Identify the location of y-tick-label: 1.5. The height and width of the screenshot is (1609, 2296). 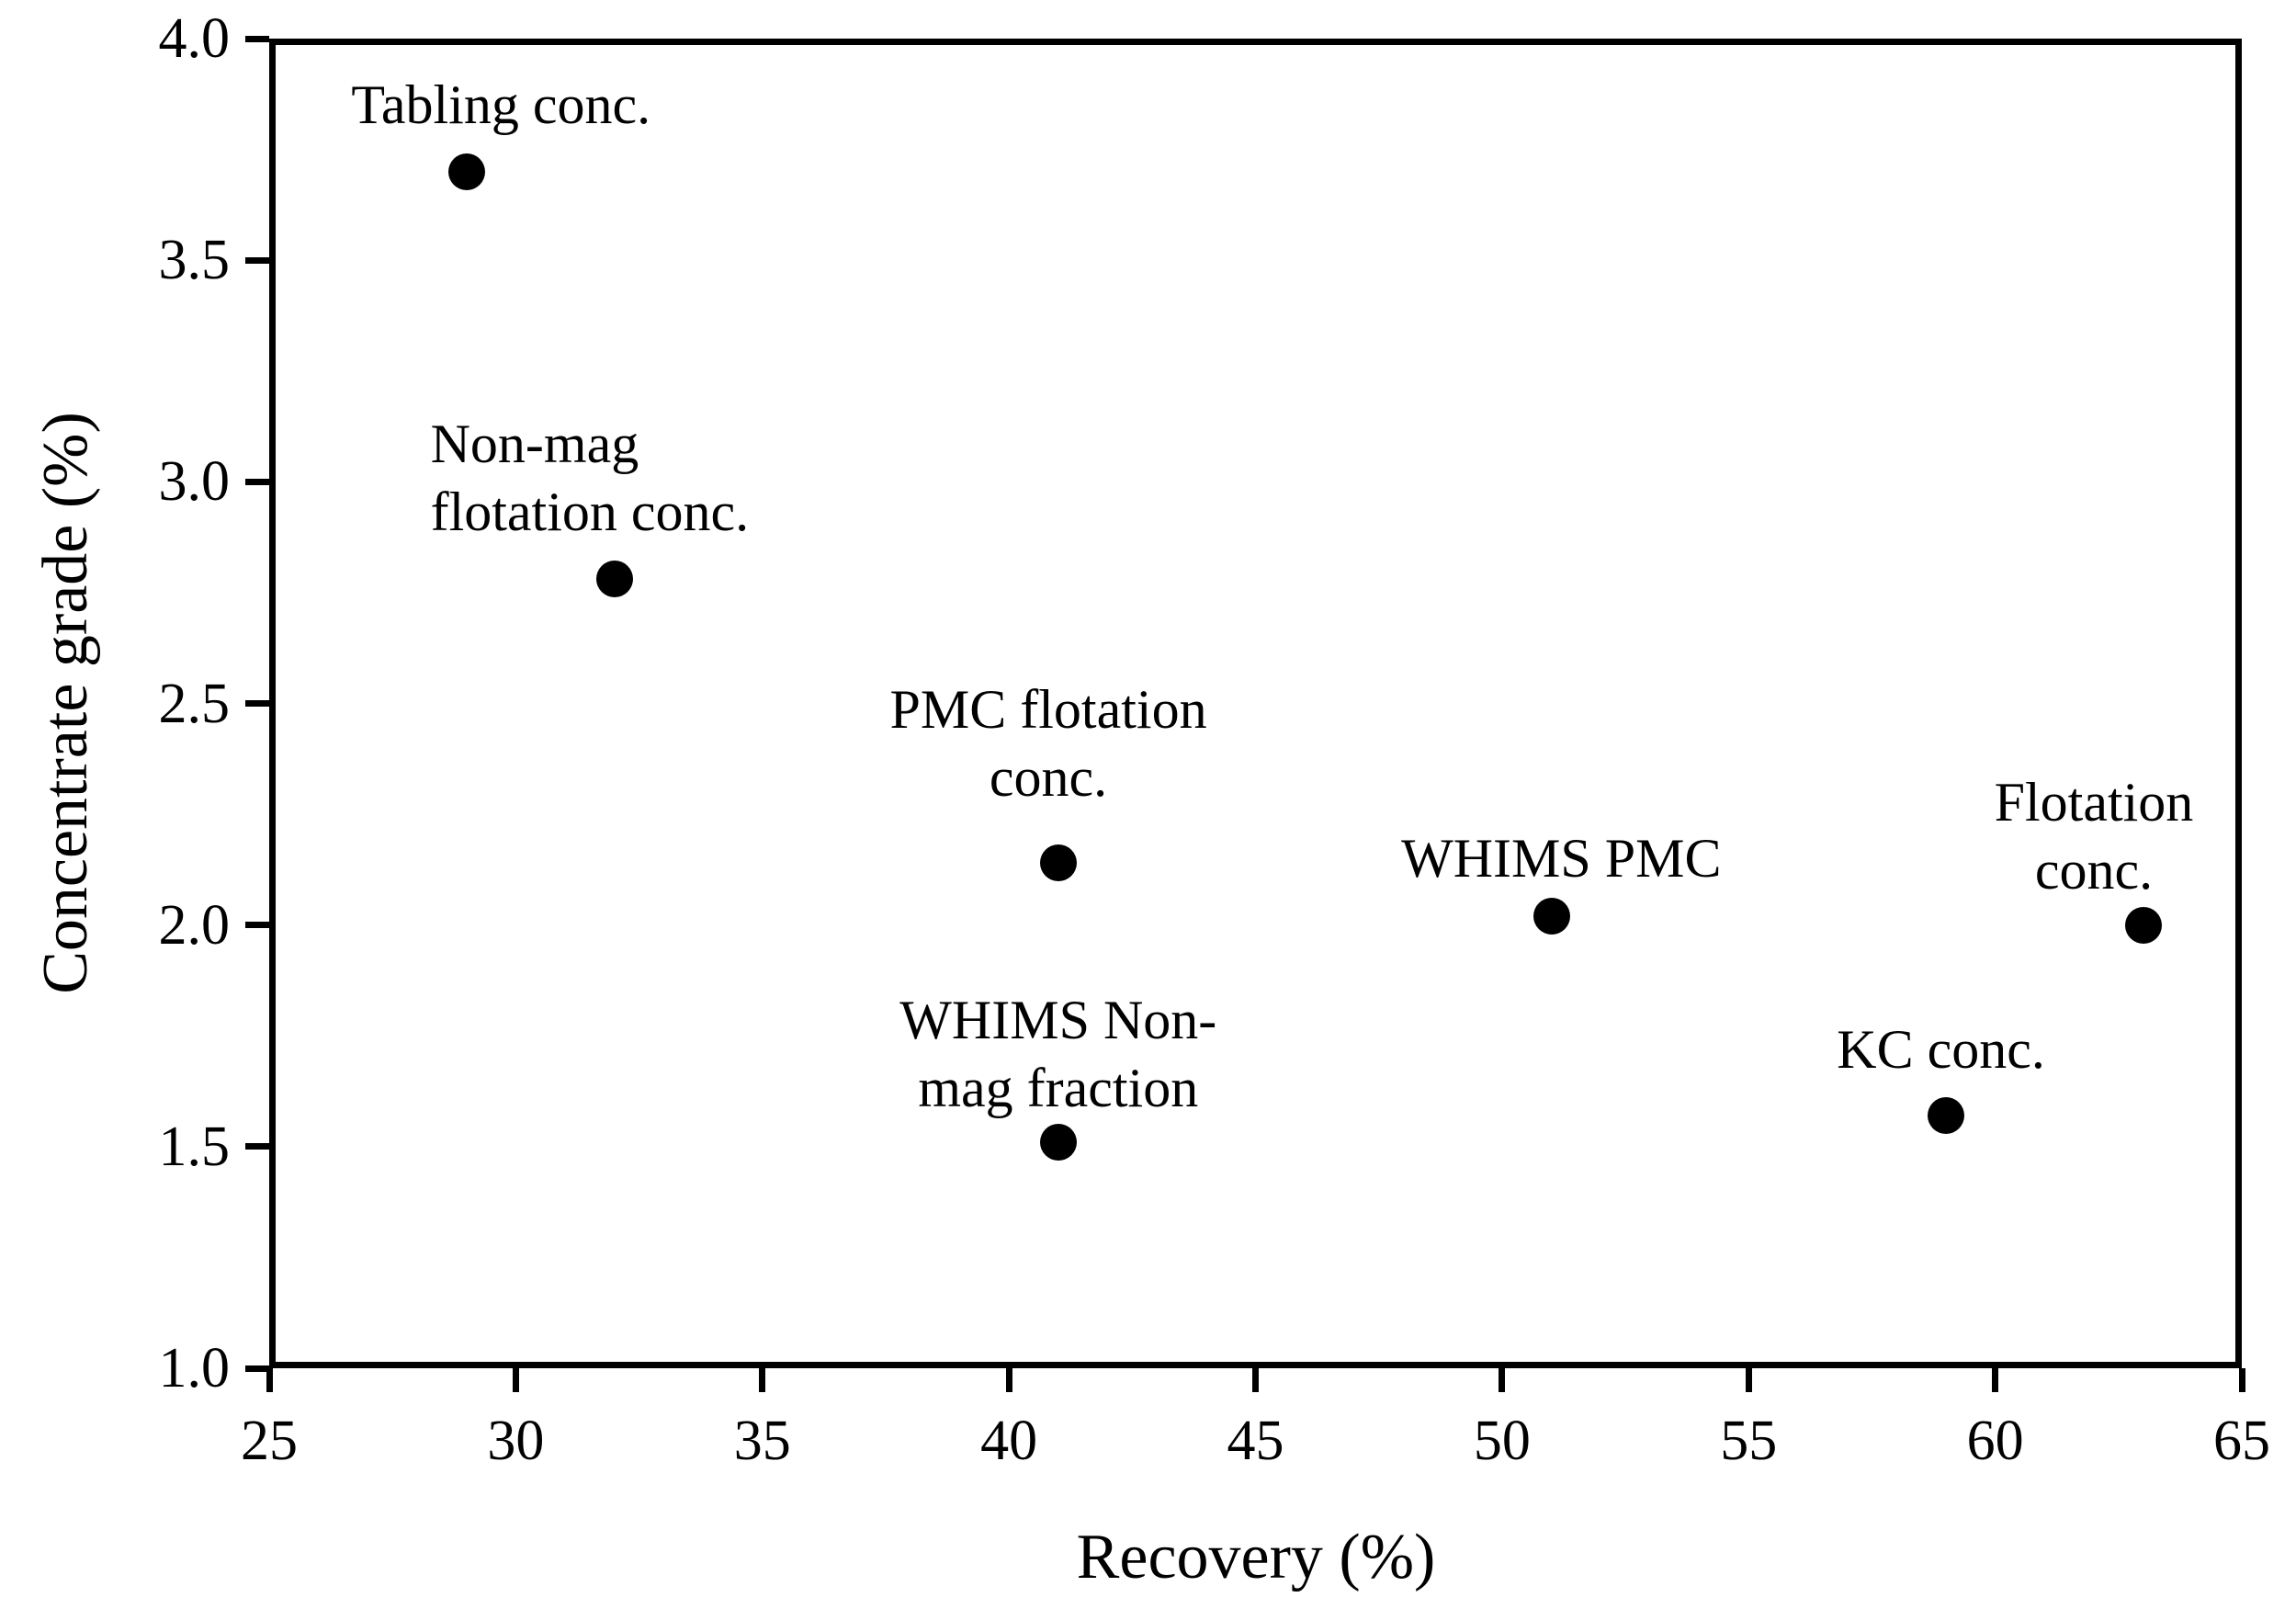
(194, 1146).